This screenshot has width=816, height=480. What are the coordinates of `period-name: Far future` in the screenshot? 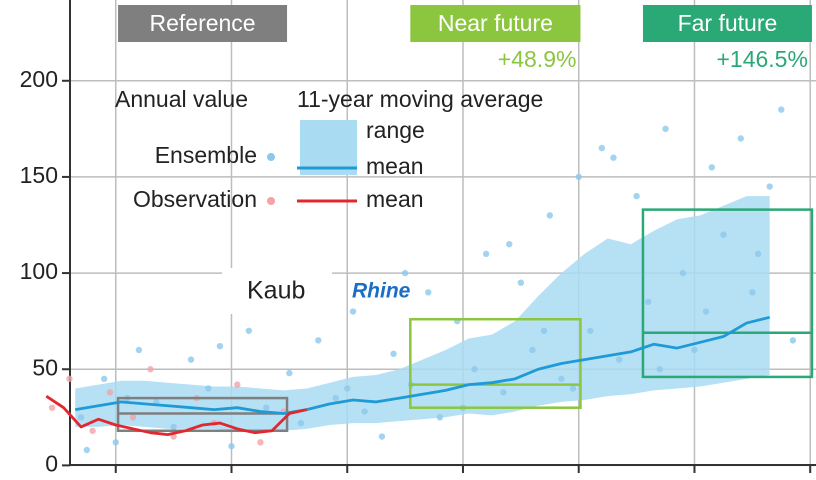 It's located at (728, 23).